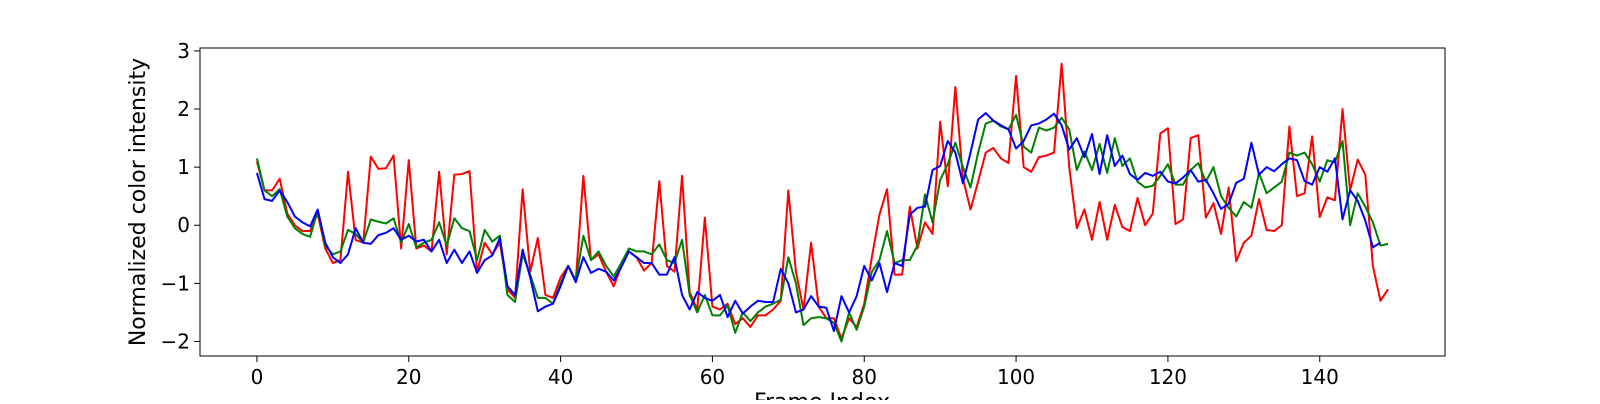 Image resolution: width=1600 pixels, height=404 pixels. What do you see at coordinates (257, 377) in the screenshot?
I see `x-tick-label: 0` at bounding box center [257, 377].